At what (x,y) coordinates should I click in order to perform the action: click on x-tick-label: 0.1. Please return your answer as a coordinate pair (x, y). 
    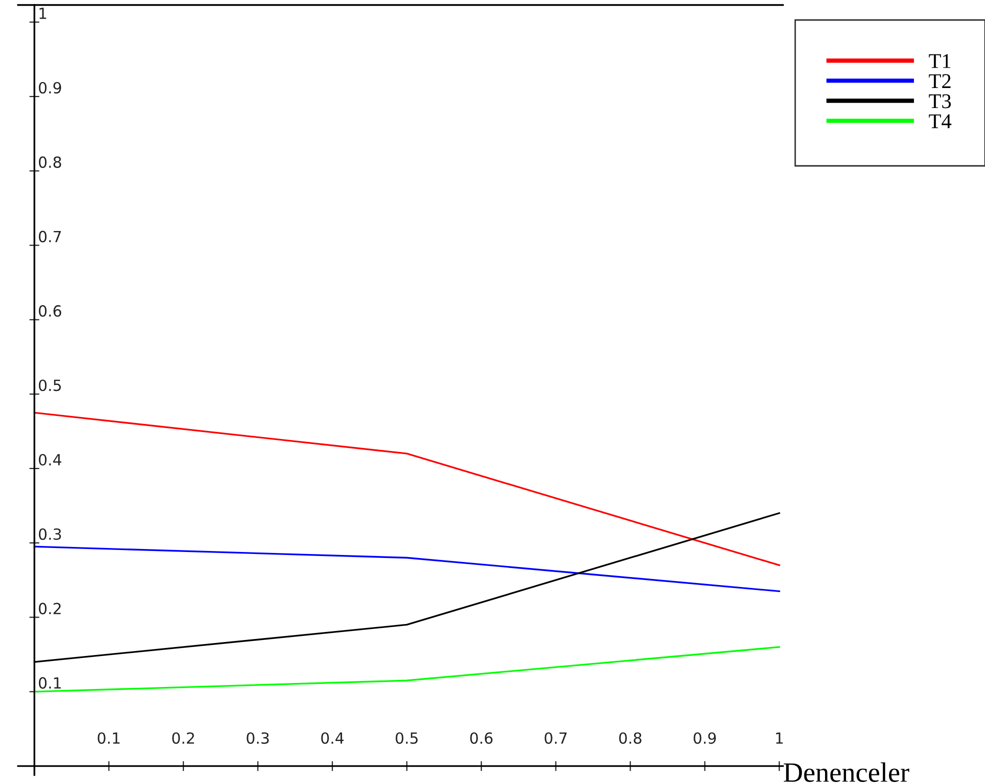
    Looking at the image, I should click on (109, 738).